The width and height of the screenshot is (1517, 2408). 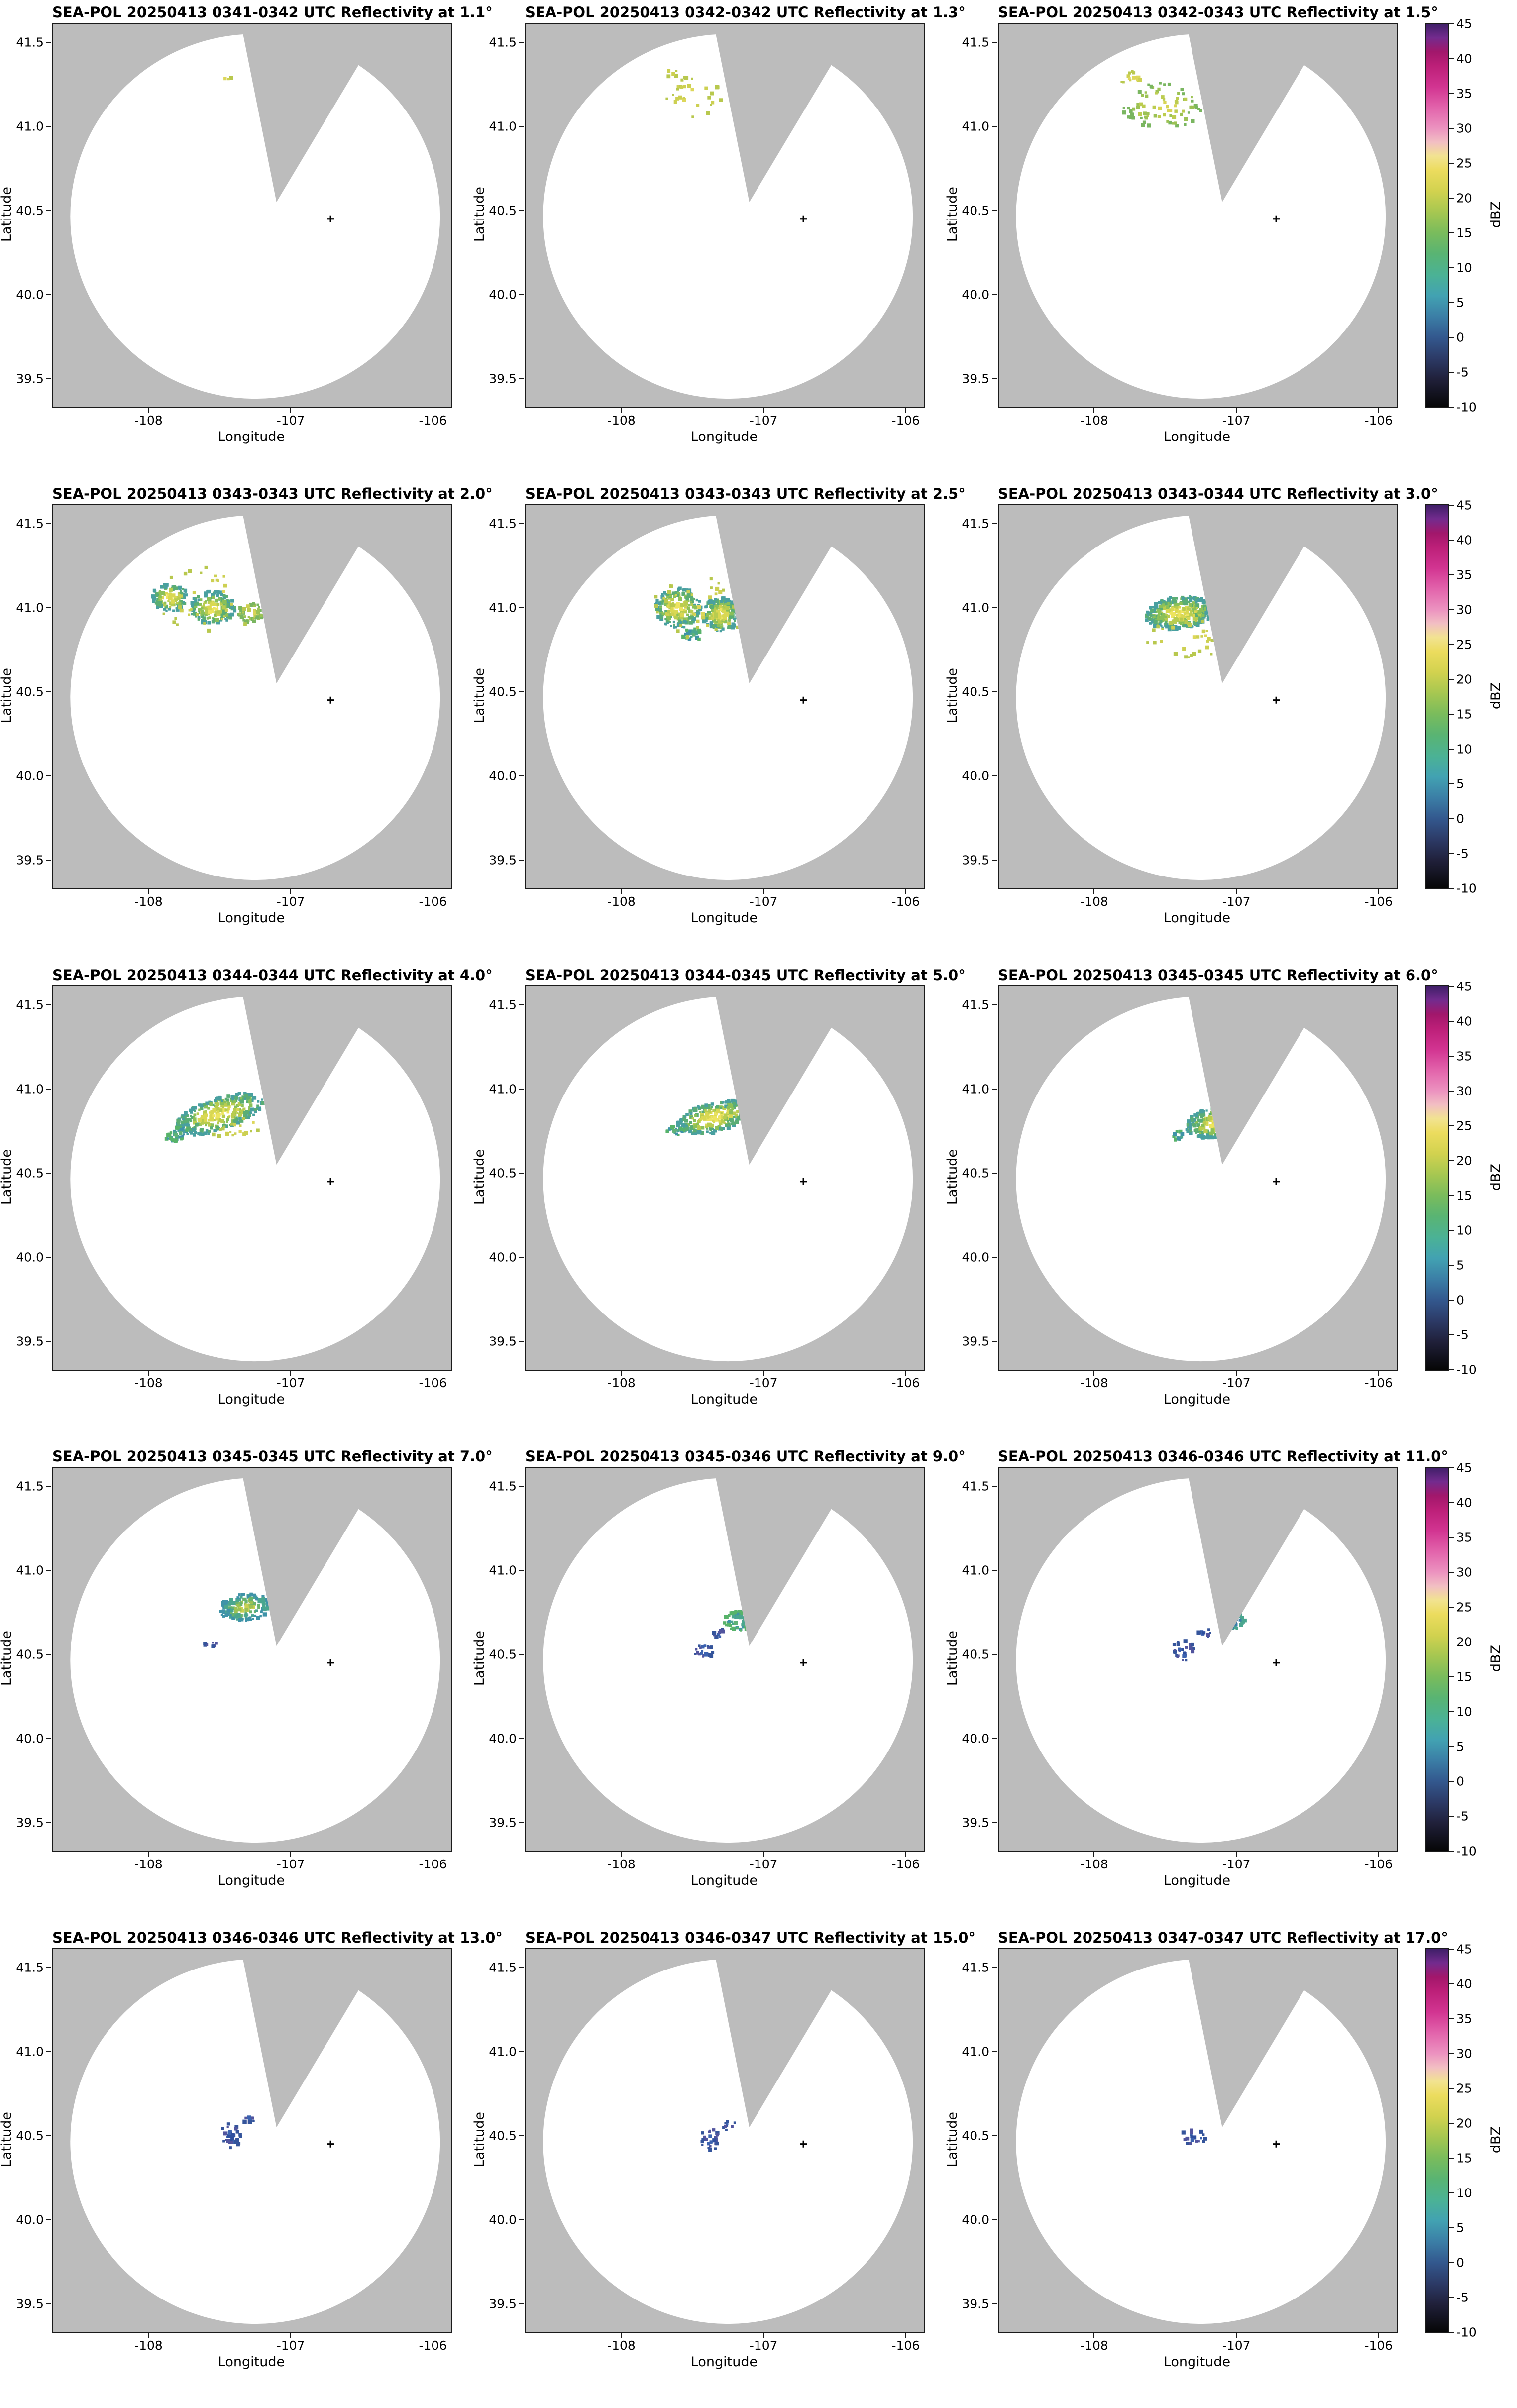 What do you see at coordinates (1464, 2124) in the screenshot?
I see `colorbar-tick-label: 20` at bounding box center [1464, 2124].